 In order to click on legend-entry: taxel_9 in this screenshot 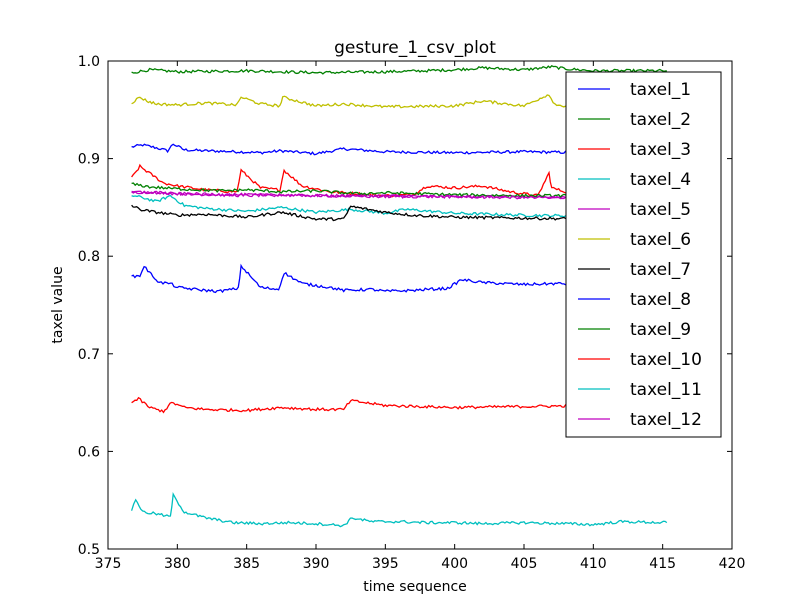, I will do `click(634, 330)`.